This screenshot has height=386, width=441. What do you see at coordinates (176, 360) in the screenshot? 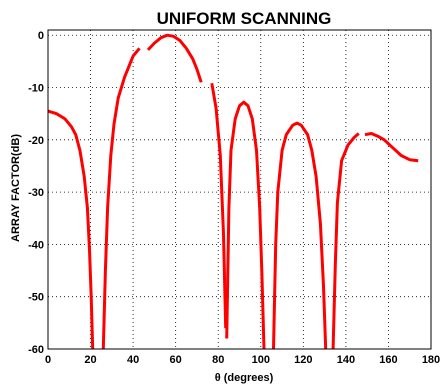
I see `x-tick-label: 60` at bounding box center [176, 360].